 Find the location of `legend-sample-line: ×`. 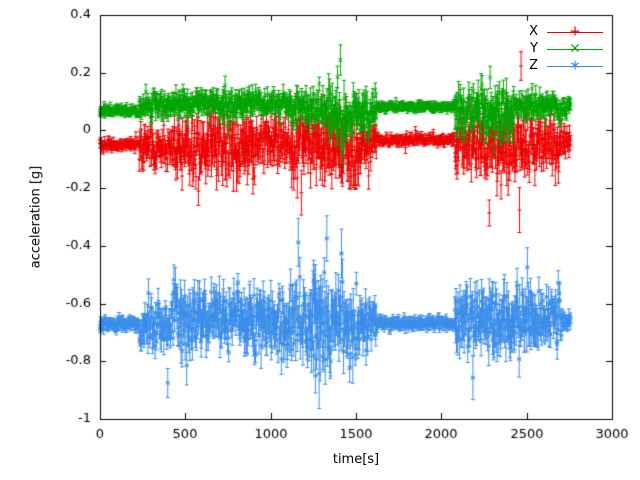

legend-sample-line: × is located at coordinates (575, 47).